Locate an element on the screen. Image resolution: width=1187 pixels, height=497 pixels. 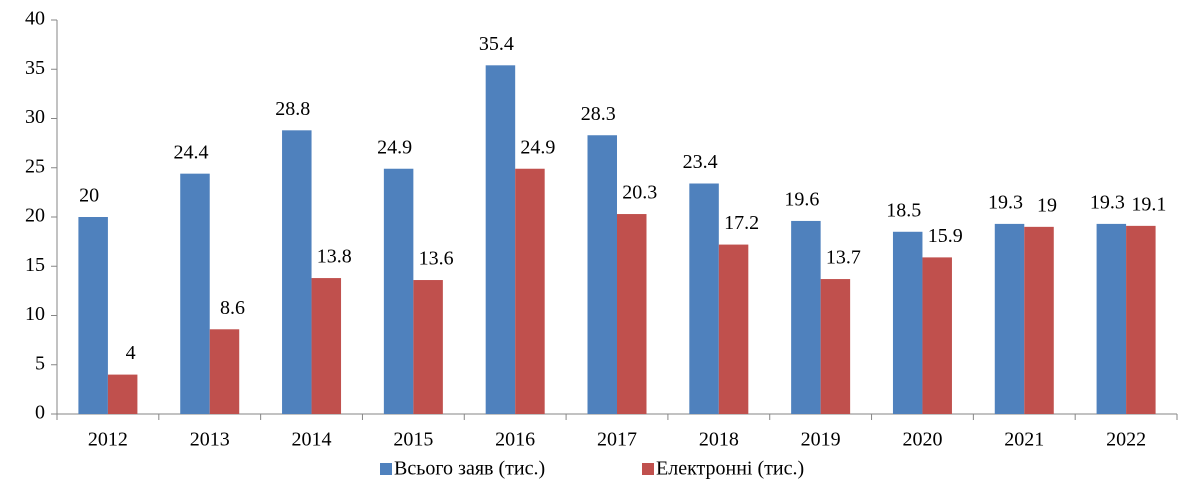
x-tick-label: 2014 is located at coordinates (312, 440).